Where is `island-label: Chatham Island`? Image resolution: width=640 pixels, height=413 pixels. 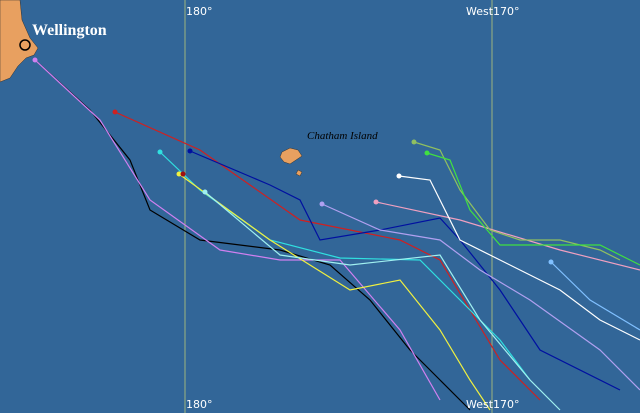
island-label: Chatham Island is located at coordinates (342, 136).